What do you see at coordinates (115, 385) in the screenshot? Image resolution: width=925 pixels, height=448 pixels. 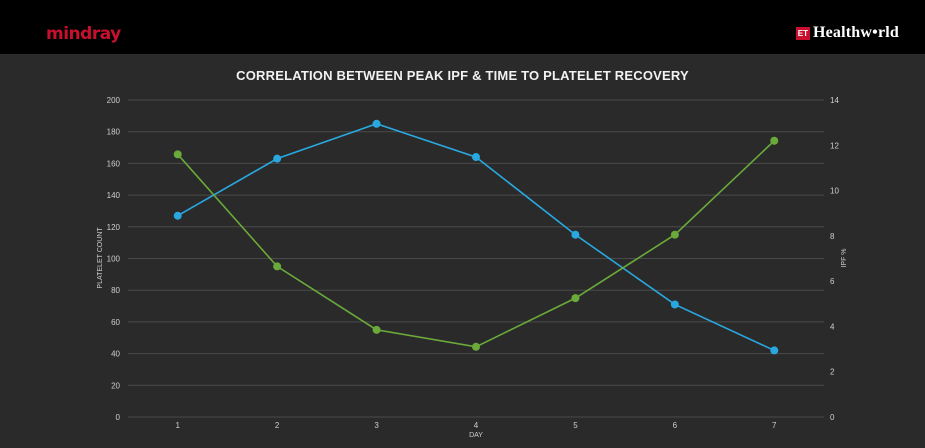 I see `y-tick-label: 20` at bounding box center [115, 385].